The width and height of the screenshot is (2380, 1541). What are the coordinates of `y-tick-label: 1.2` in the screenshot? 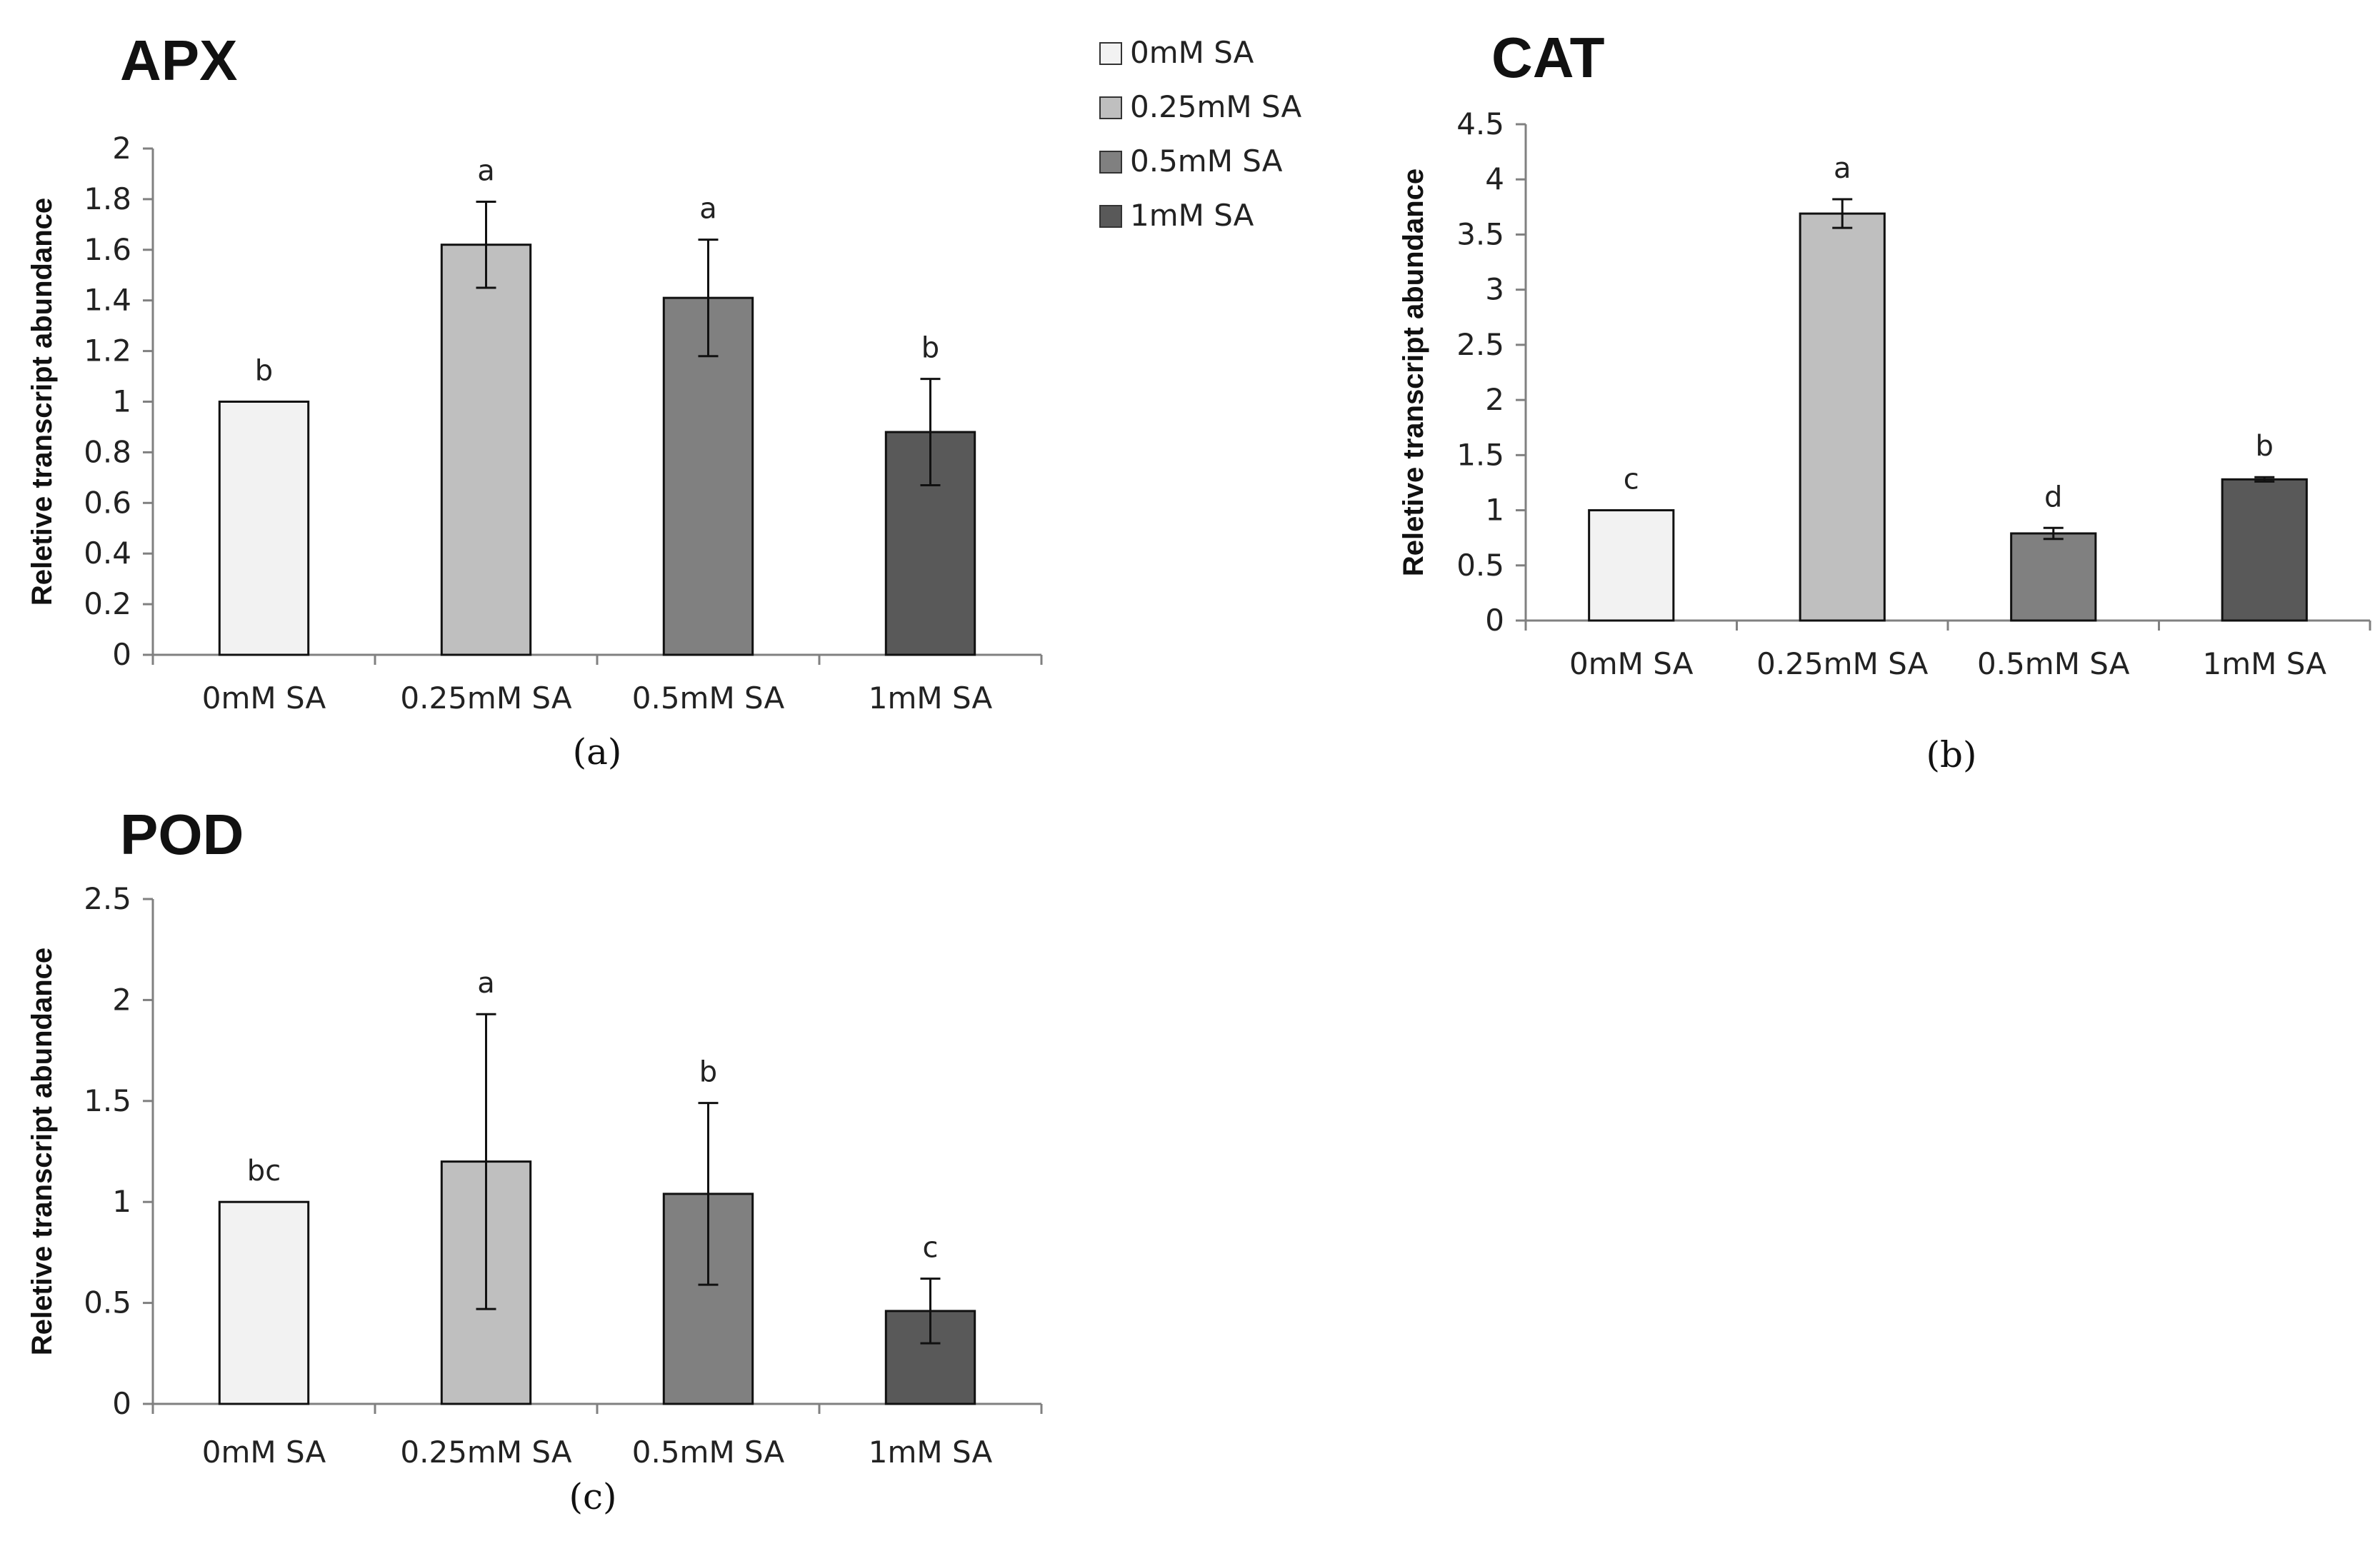 It's located at (107, 350).